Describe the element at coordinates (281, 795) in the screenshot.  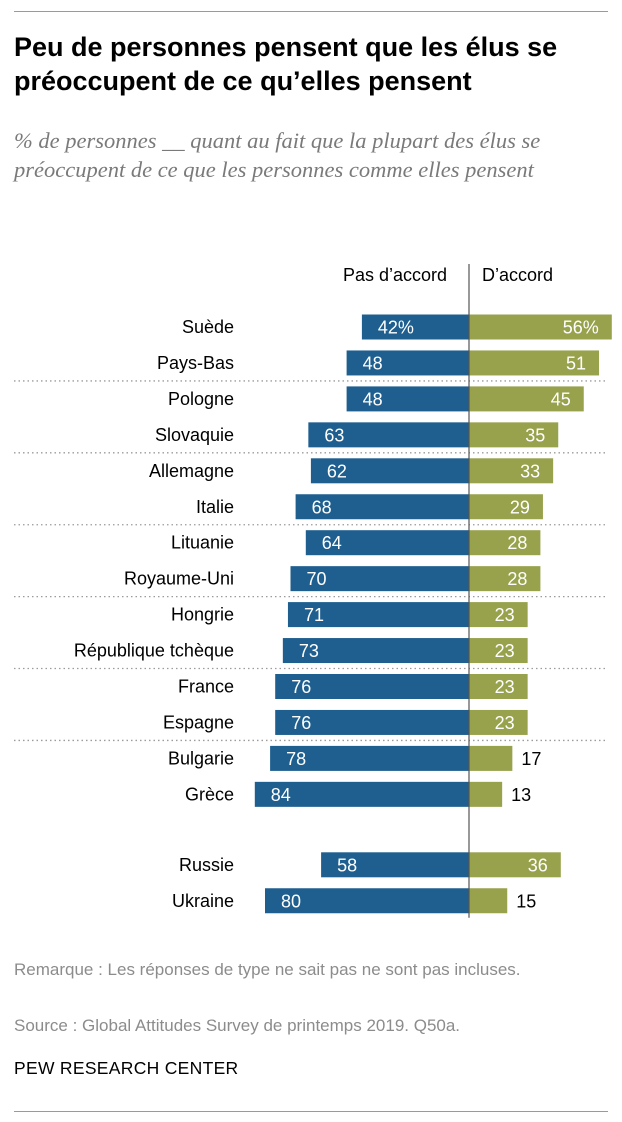
I see `bar-label-disagree: 84` at that location.